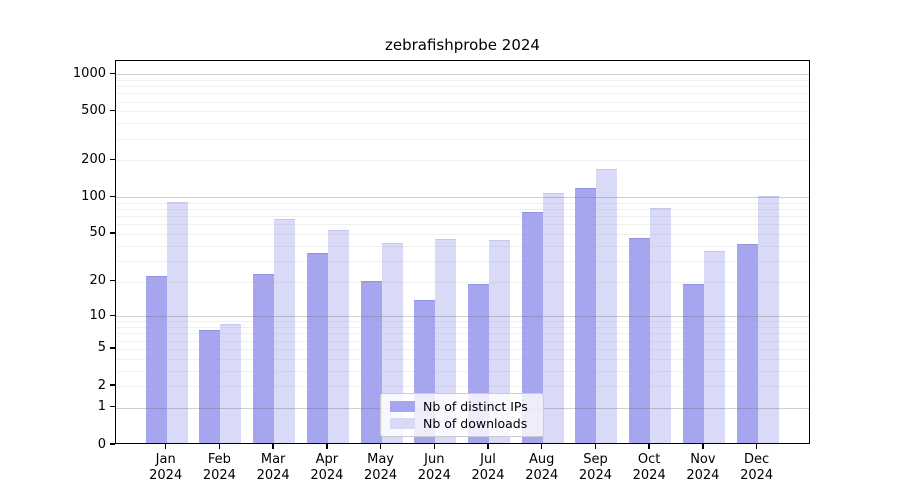 This screenshot has height=500, width=900. Describe the element at coordinates (714, 347) in the screenshot. I see `bar-downloads-nov` at that location.